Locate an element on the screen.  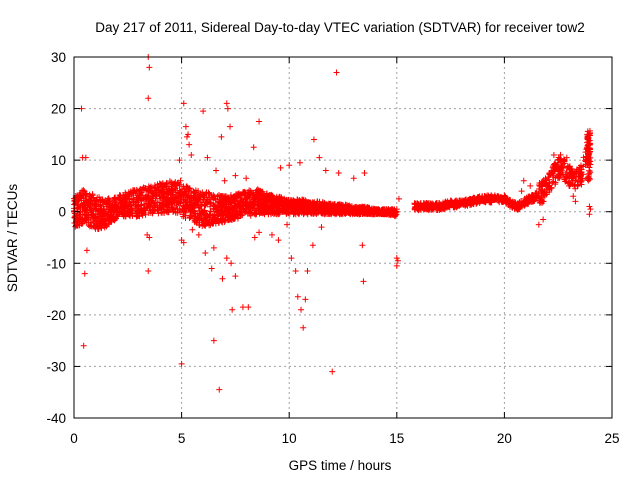
x-tick-label: 10 is located at coordinates (289, 438).